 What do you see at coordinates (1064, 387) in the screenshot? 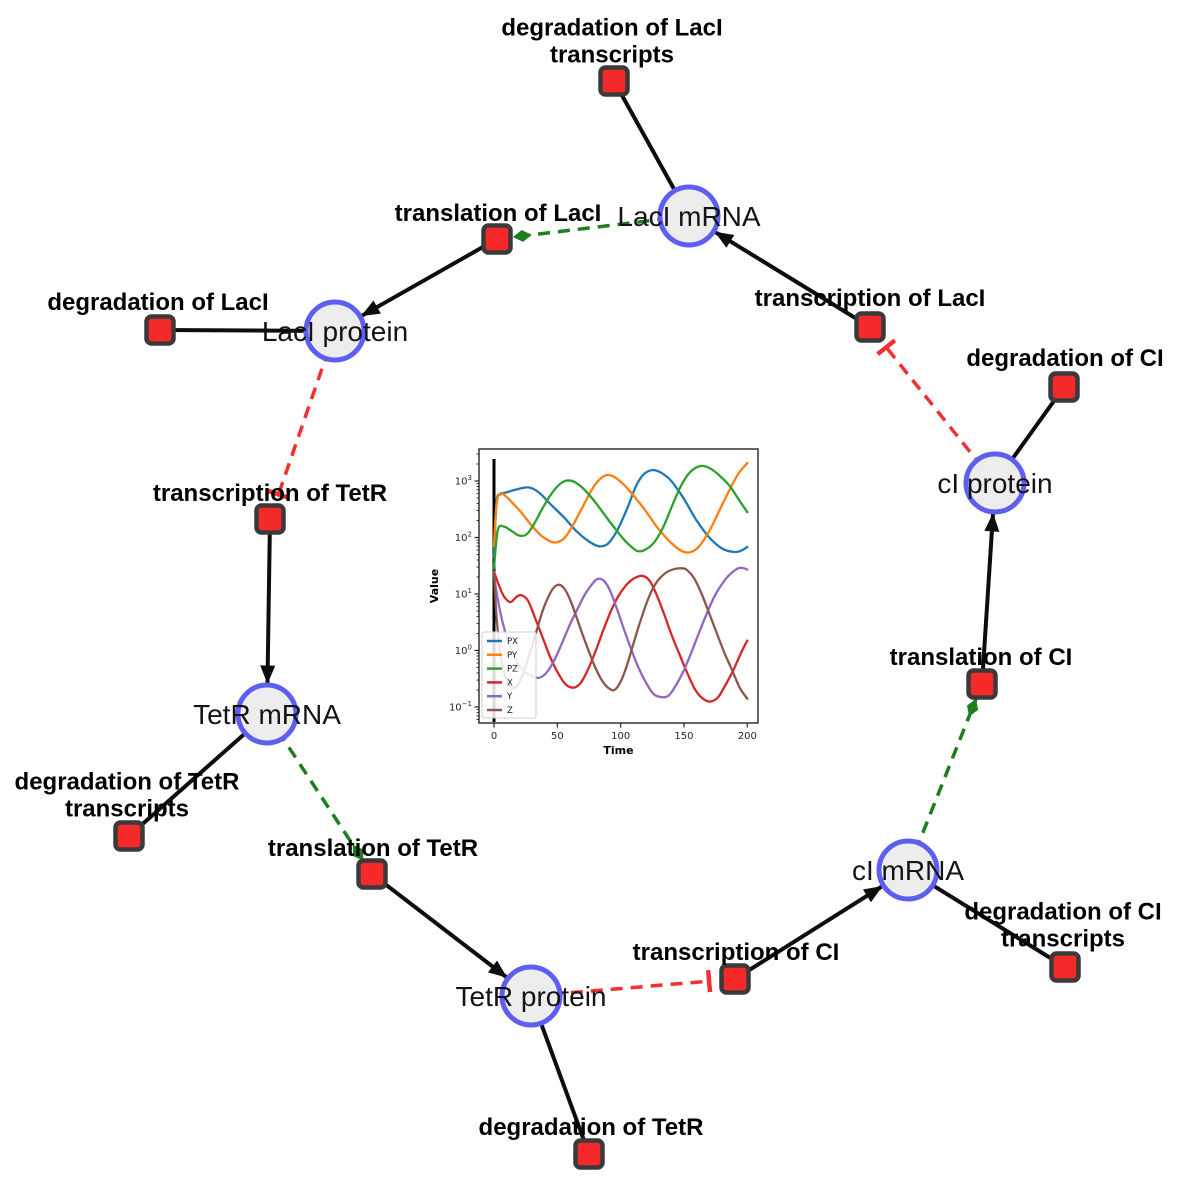
I see `reaction-node-degradation_of_ci` at bounding box center [1064, 387].